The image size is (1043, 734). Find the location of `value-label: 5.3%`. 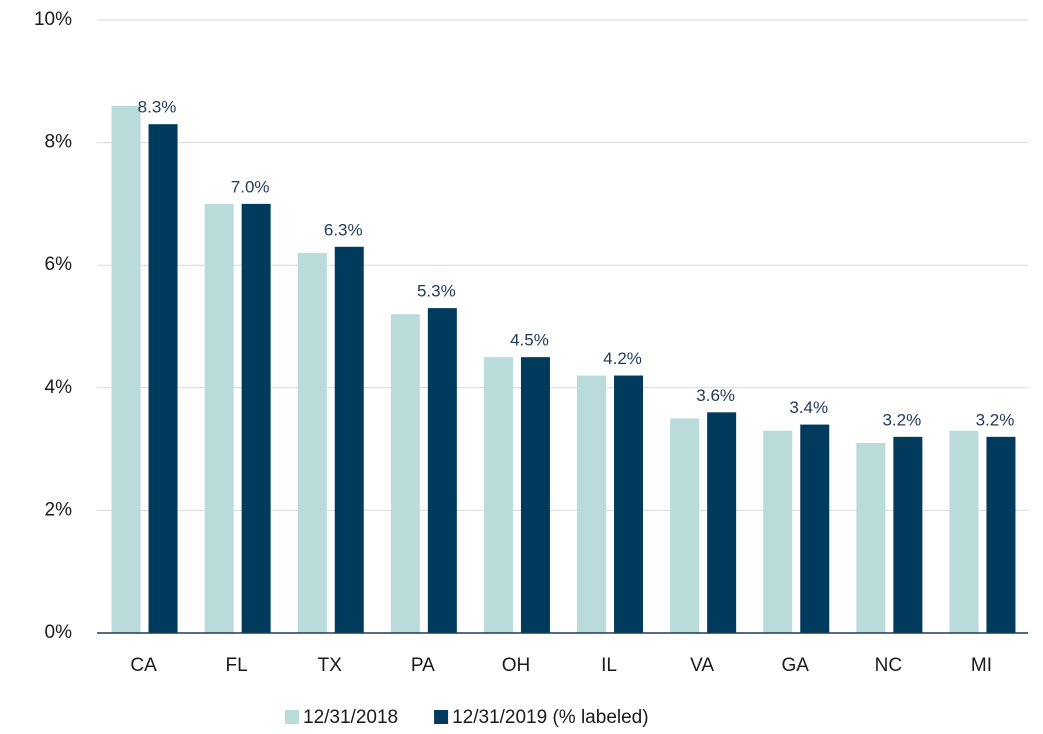

value-label: 5.3% is located at coordinates (436, 291).